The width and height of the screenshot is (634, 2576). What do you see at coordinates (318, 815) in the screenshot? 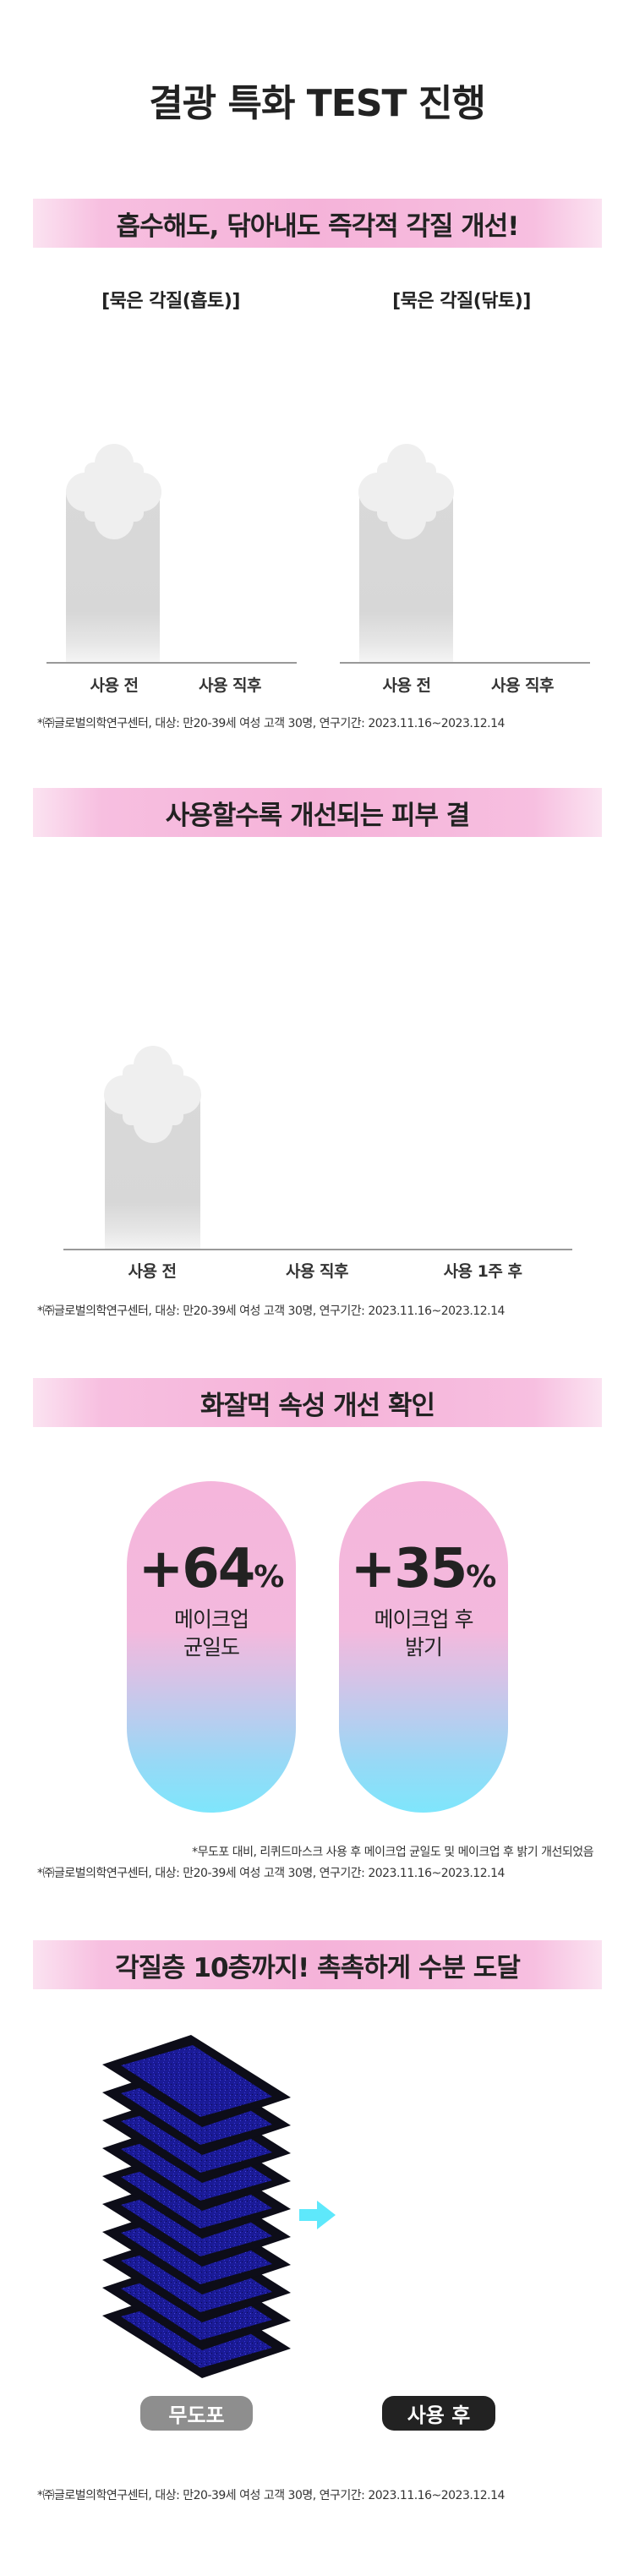
I see `section-heading-text: 사용할수록 개선되는 피부 결` at bounding box center [318, 815].